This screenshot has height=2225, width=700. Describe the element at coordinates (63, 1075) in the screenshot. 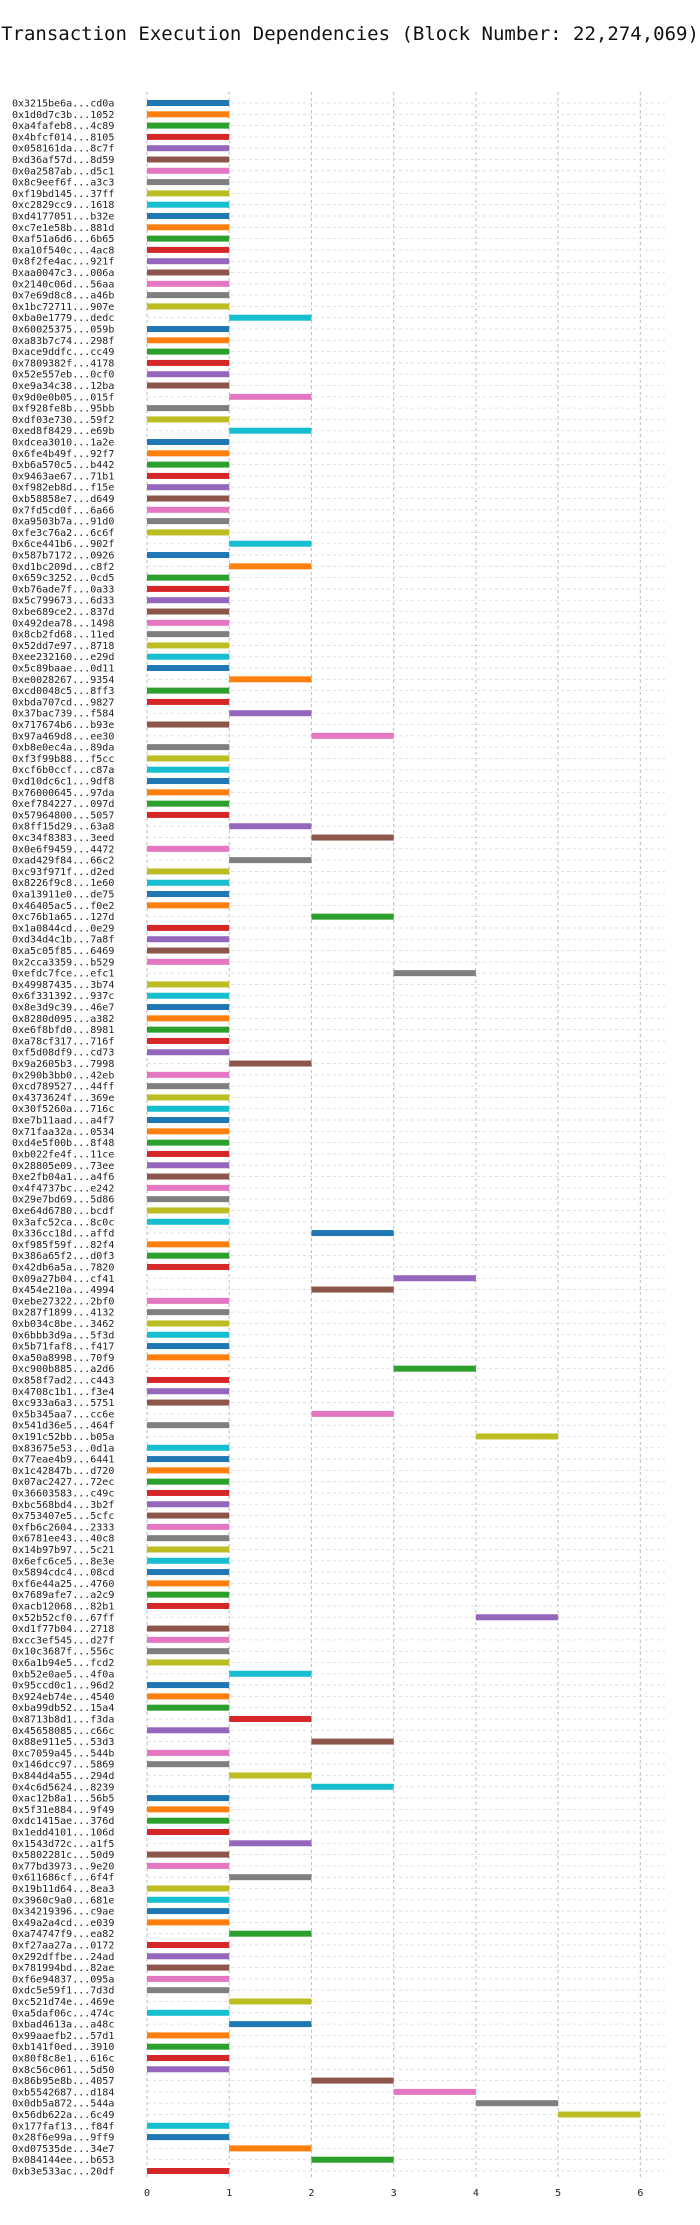

I see `y-tick-label: 0x290b3bb0...42eb` at that location.